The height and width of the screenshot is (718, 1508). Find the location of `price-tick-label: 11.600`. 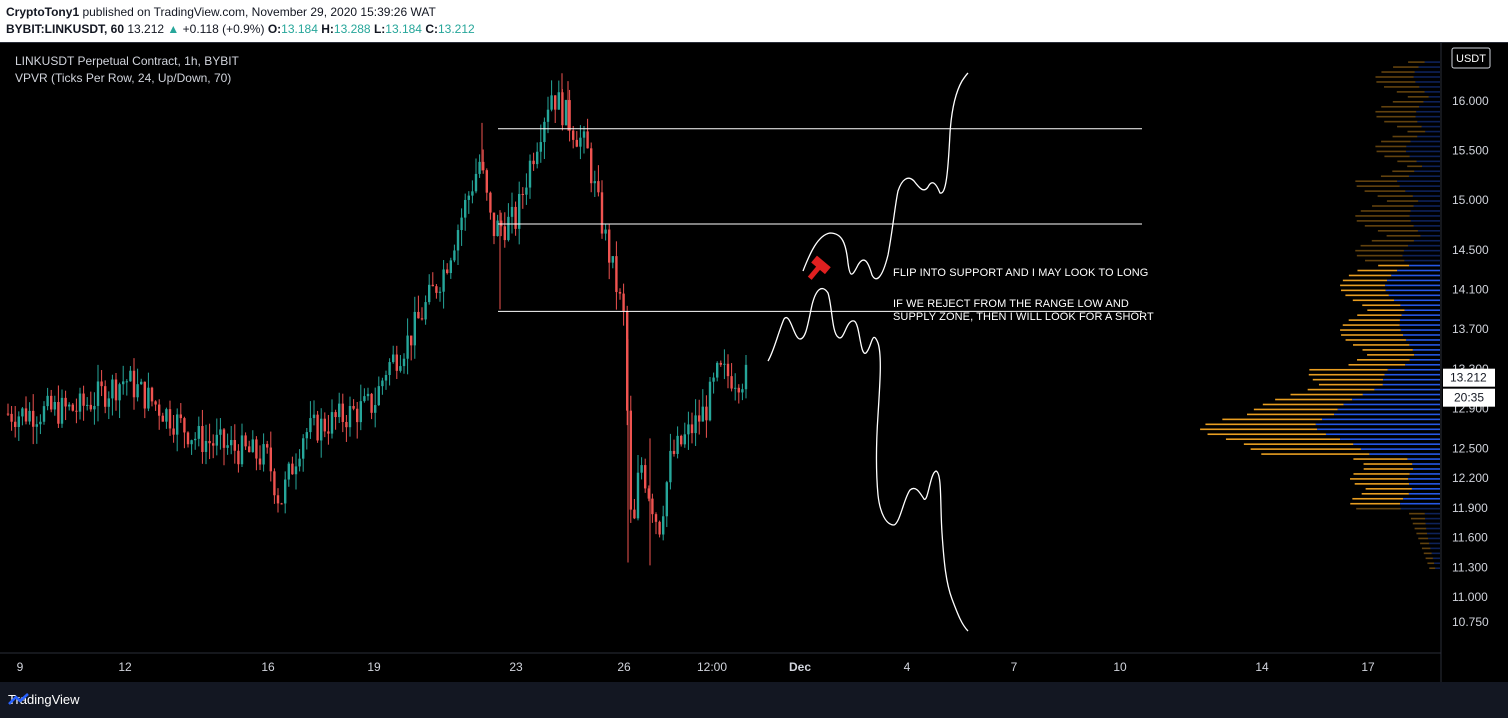

price-tick-label: 11.600 is located at coordinates (1470, 538).